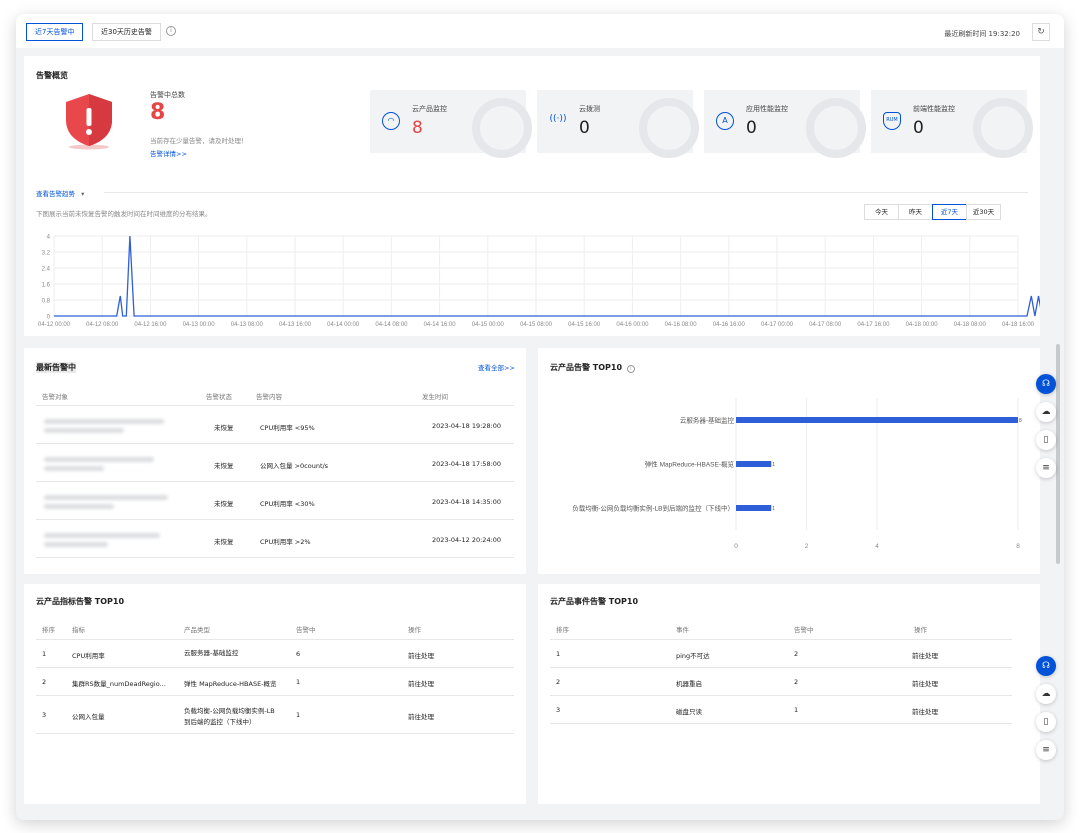  Describe the element at coordinates (46, 270) in the screenshot. I see `y-tick-label: 2.4` at that location.